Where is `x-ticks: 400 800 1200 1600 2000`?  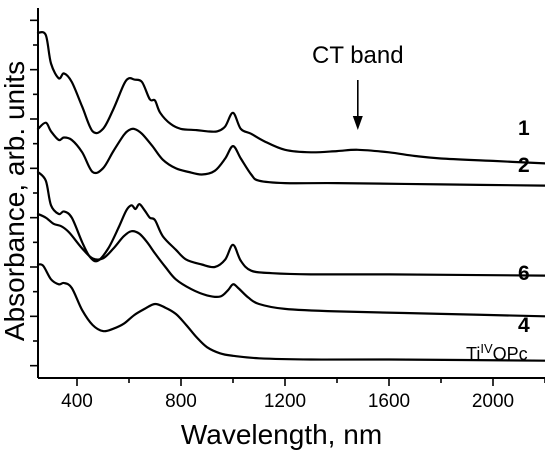
x-ticks: 400 800 1200 1600 2000 is located at coordinates (303, 395).